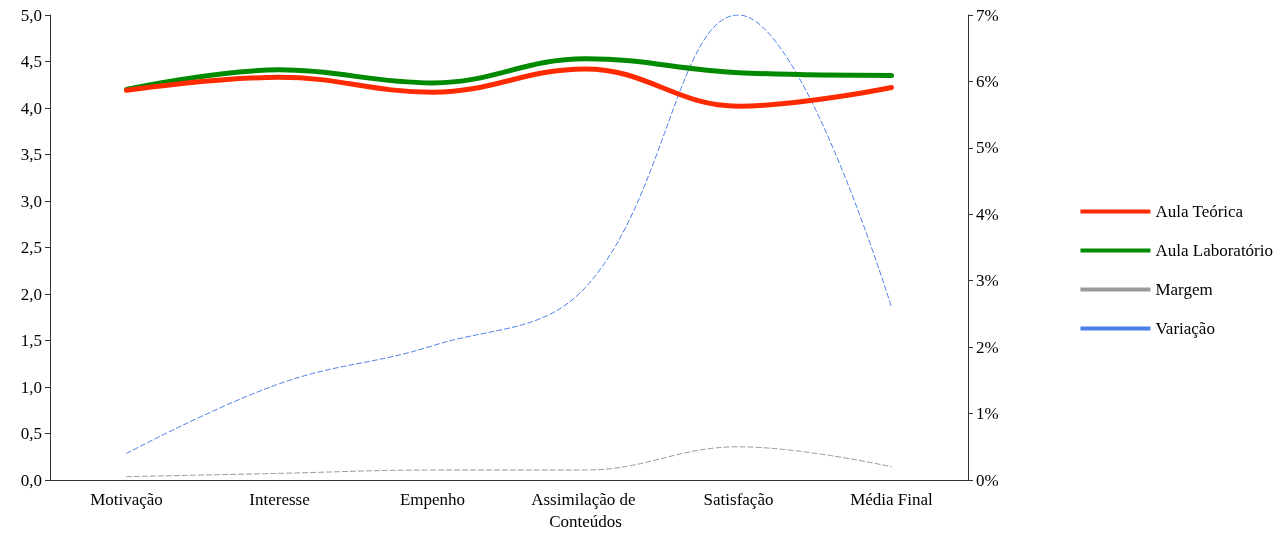 Image resolution: width=1288 pixels, height=540 pixels. I want to click on x-tick-label: Média Final, so click(892, 499).